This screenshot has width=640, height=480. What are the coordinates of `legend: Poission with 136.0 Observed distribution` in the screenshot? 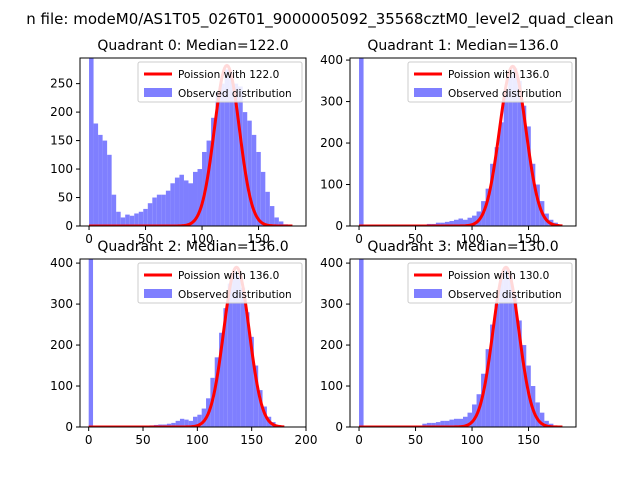 It's located at (490, 82).